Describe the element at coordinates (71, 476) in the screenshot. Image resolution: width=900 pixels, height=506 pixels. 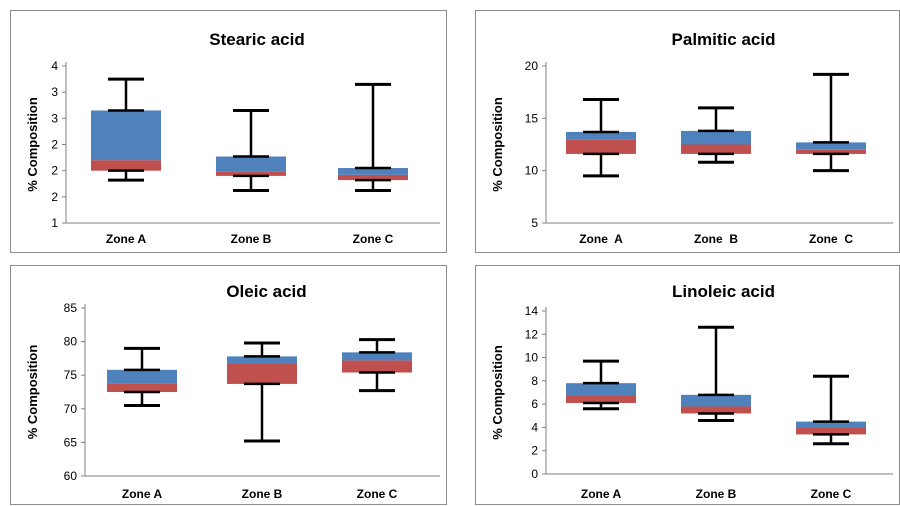
I see `y-tick-label: 60` at that location.